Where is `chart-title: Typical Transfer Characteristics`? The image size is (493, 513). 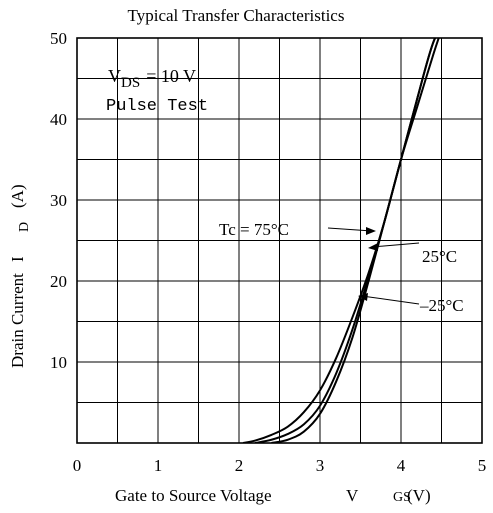 chart-title: Typical Transfer Characteristics is located at coordinates (236, 15).